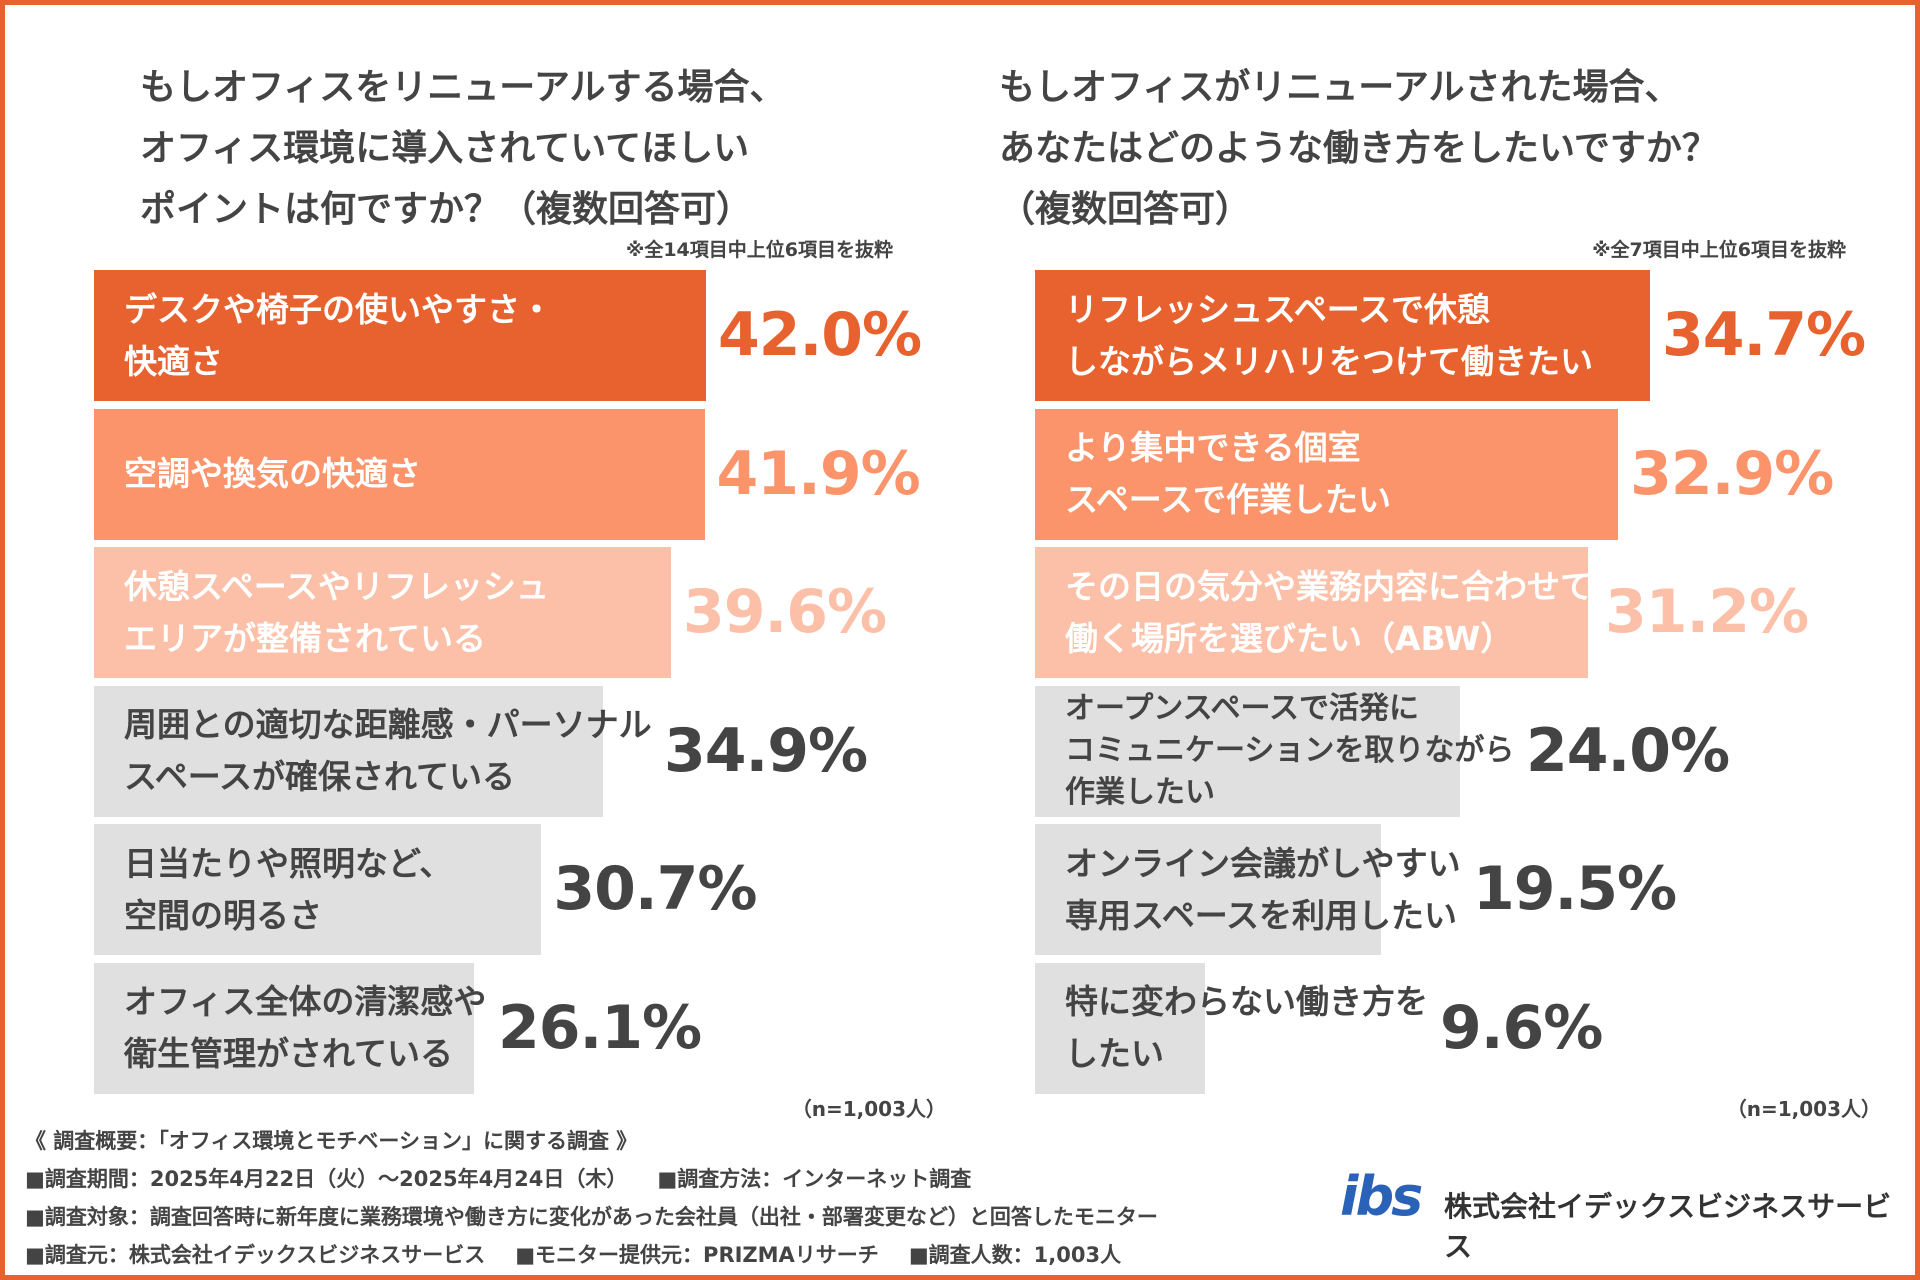 This screenshot has width=1920, height=1280. Describe the element at coordinates (326, 1179) in the screenshot. I see `footer-item: ■調査期間：2025年4月22日（火）～2025年4月24日（木）` at that location.